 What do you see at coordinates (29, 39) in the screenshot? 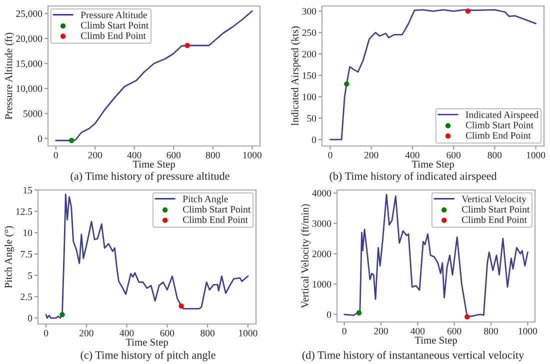
I see `y-tick-label: 20,000` at bounding box center [29, 39].